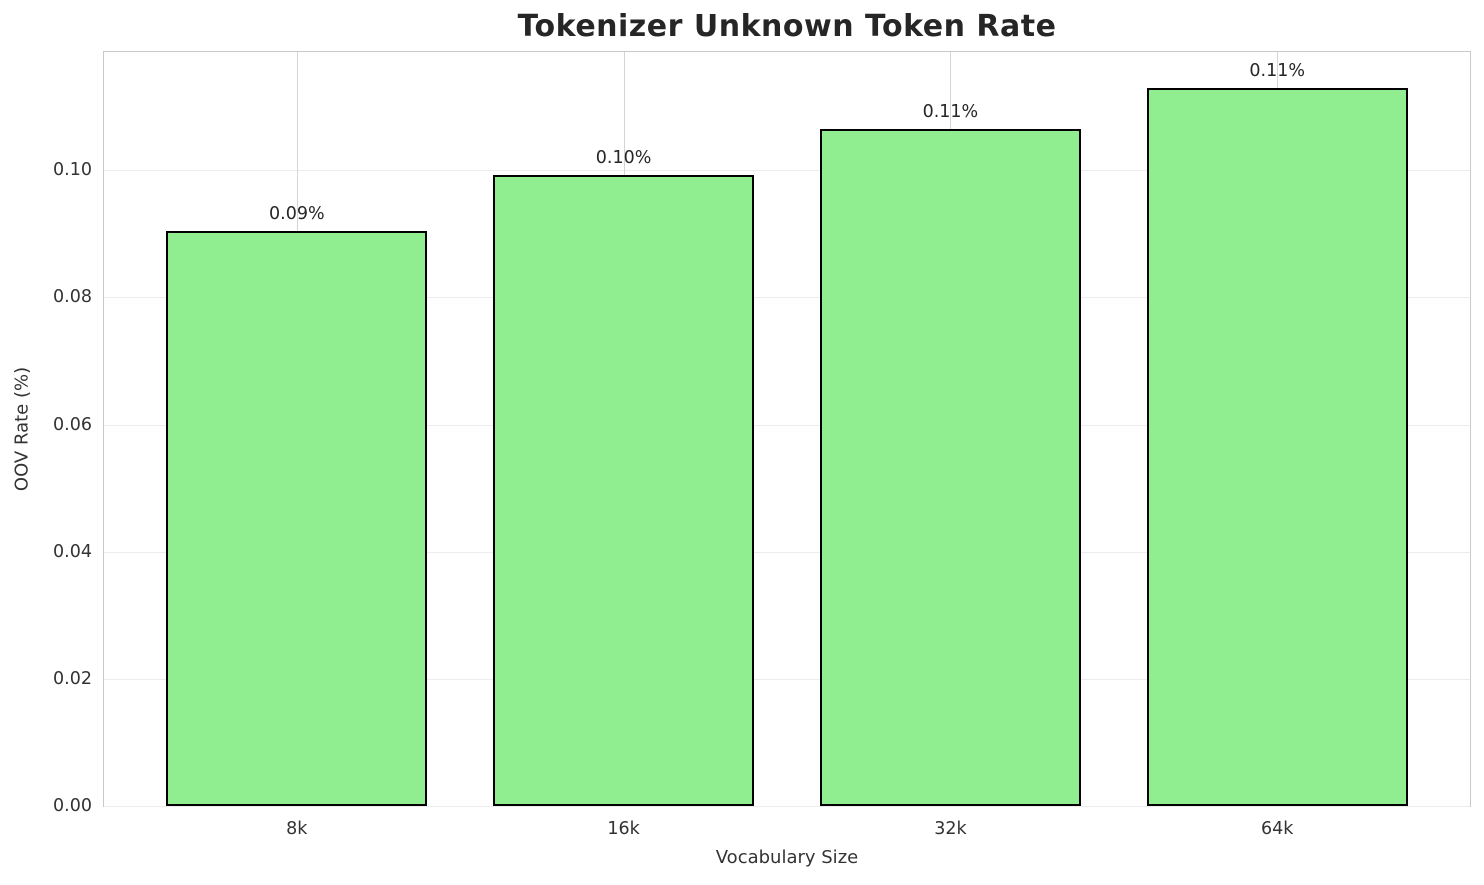  What do you see at coordinates (72, 806) in the screenshot?
I see `y-tick-label: 0.00` at bounding box center [72, 806].